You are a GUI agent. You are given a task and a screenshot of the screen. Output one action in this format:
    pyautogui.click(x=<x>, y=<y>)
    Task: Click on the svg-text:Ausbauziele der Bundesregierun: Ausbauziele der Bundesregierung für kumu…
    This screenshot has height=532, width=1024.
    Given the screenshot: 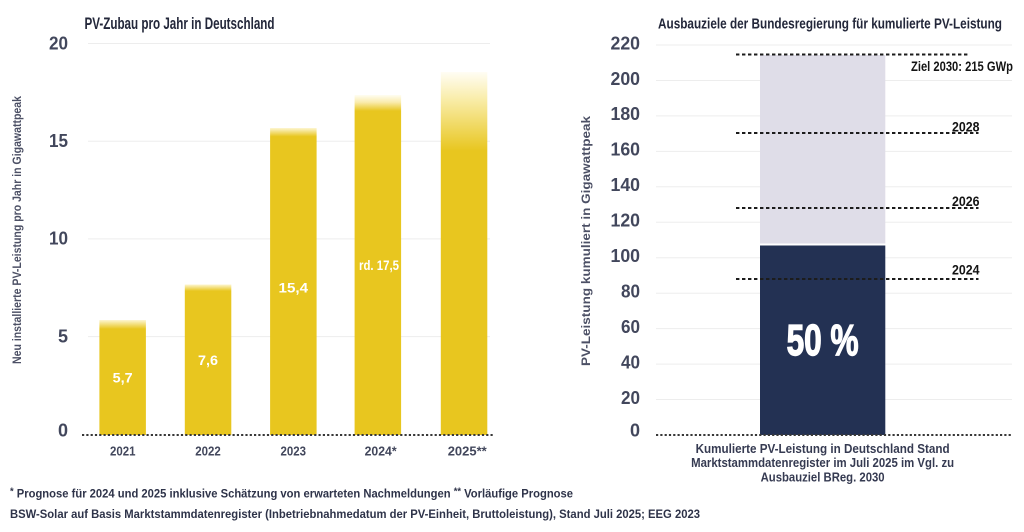 What is the action you would take?
    pyautogui.click(x=830, y=23)
    